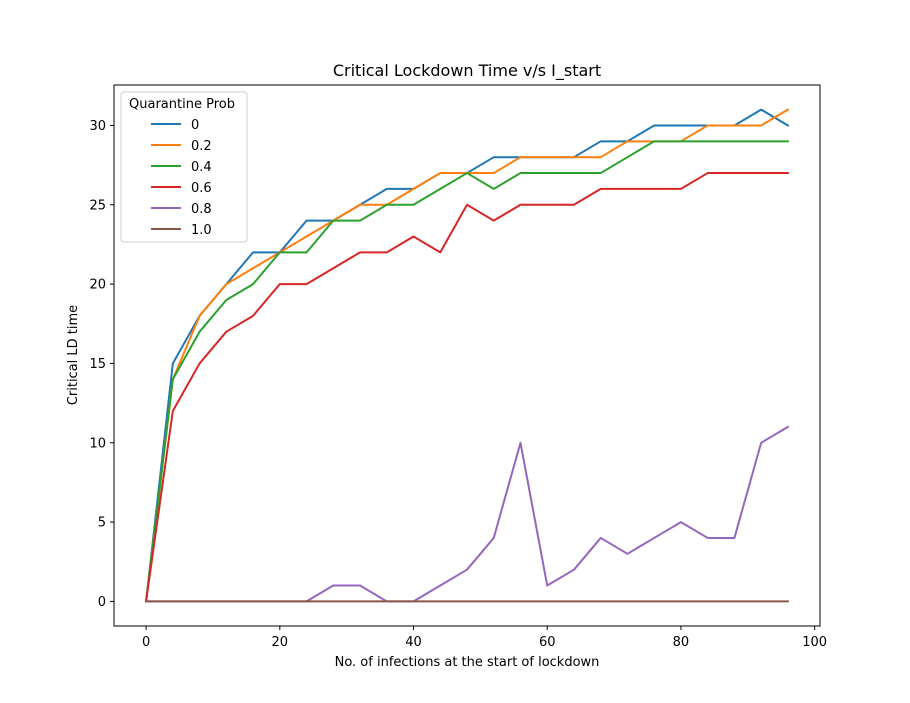 This screenshot has height=703, width=910. I want to click on x-tick-label: 40, so click(413, 642).